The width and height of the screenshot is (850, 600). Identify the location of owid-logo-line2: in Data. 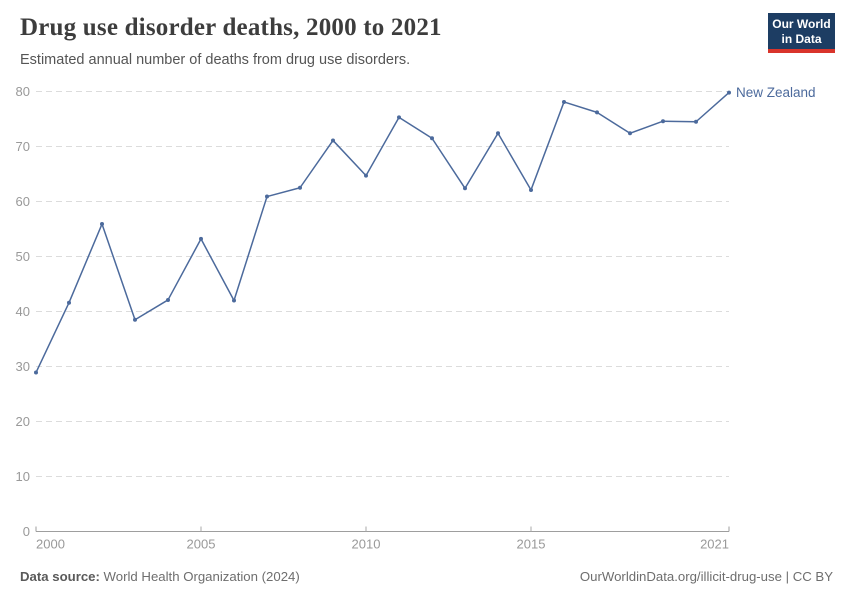
(801, 38).